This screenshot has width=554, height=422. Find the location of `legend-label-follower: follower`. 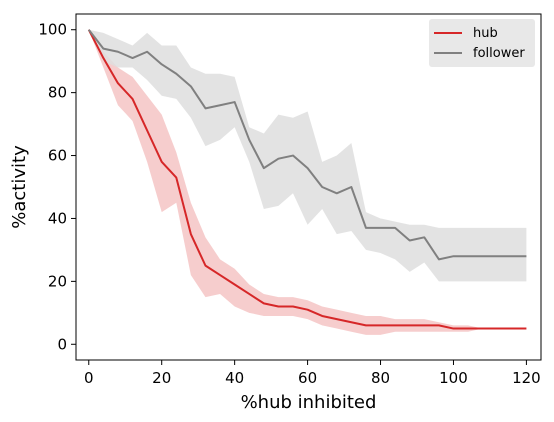

legend-label-follower: follower is located at coordinates (499, 53).